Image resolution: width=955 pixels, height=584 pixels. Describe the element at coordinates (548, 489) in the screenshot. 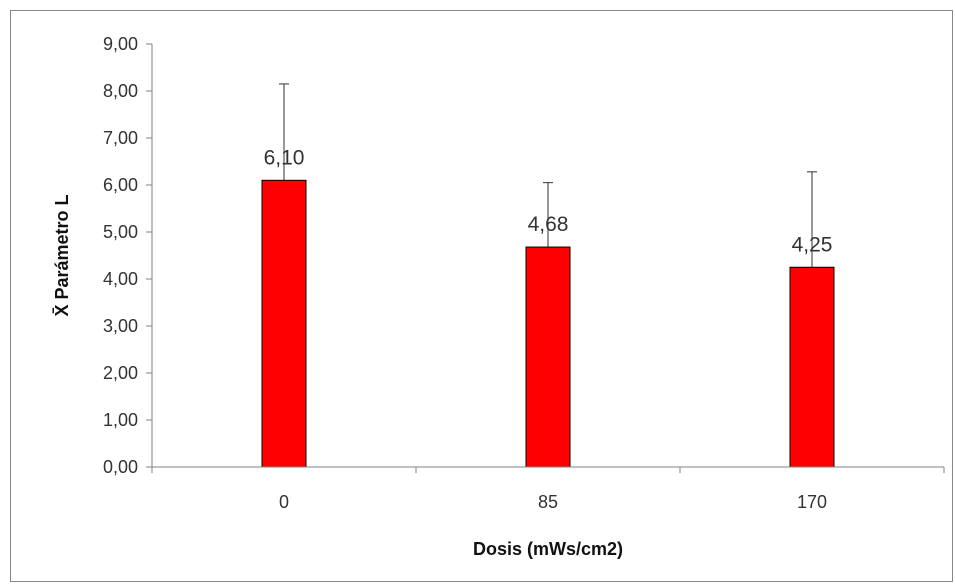

I see `x-axis-ticks: 0 85 170` at that location.